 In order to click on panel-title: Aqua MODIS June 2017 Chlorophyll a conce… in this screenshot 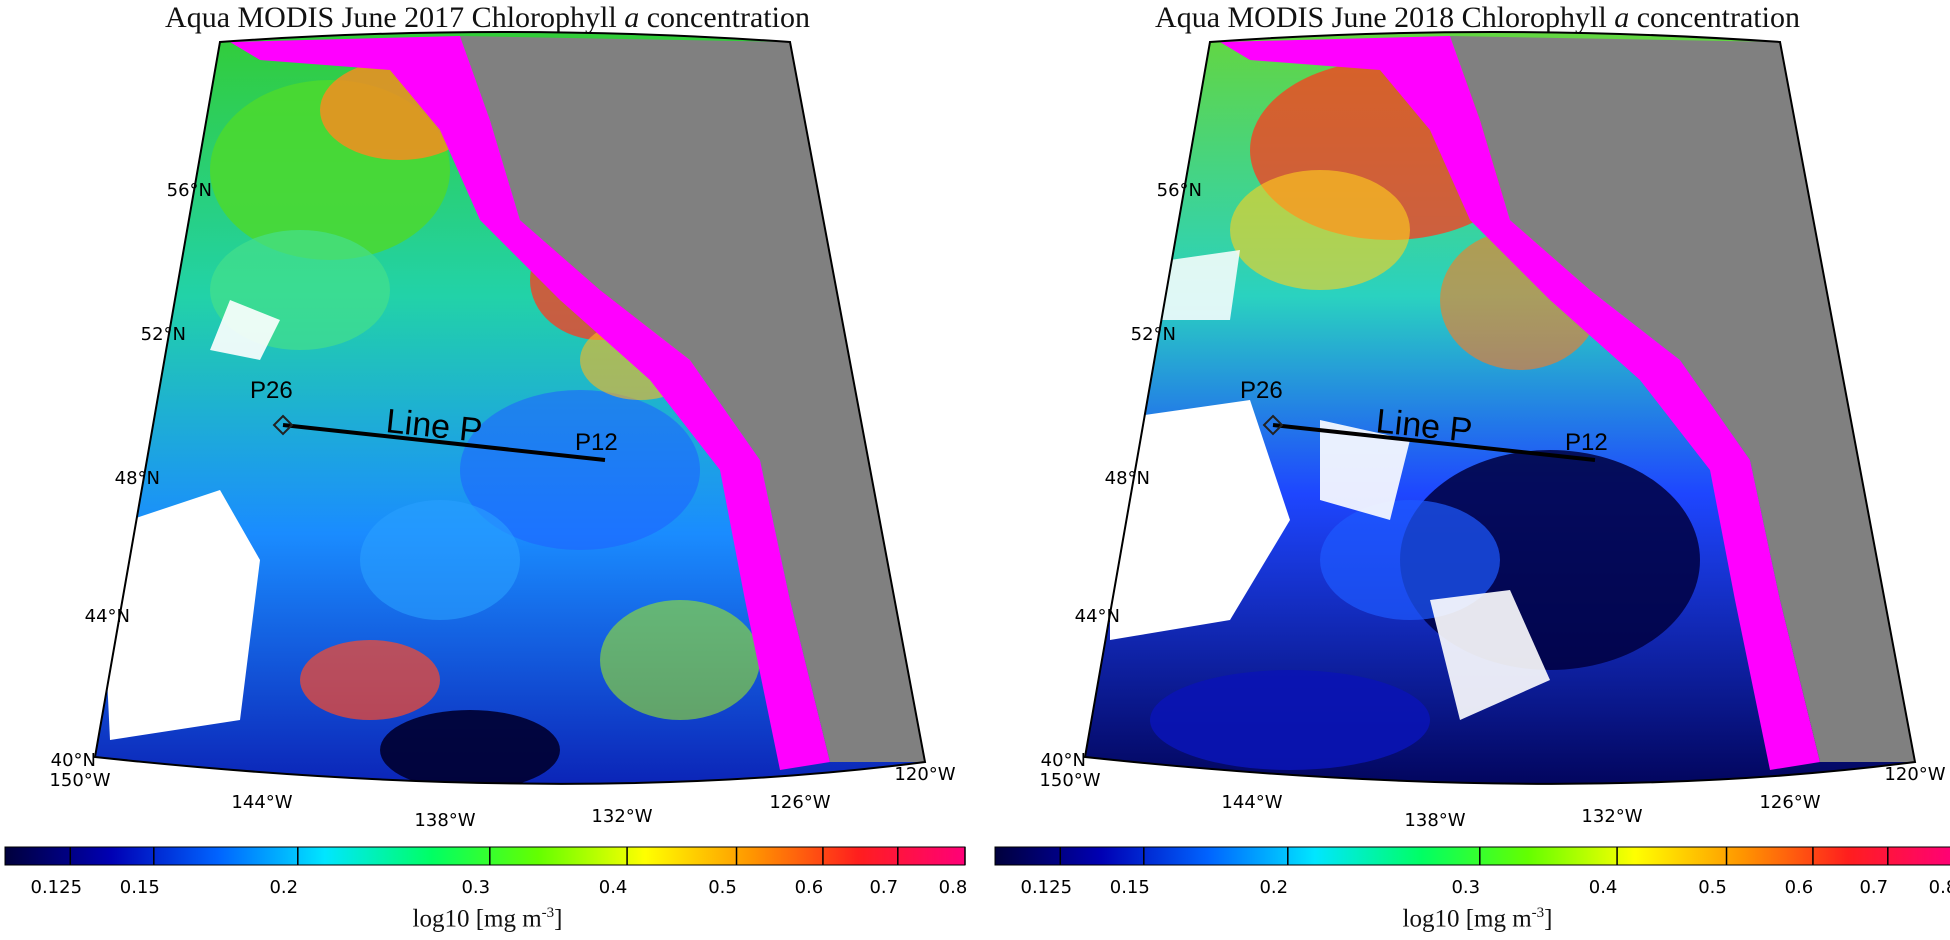, I will do `click(487, 17)`.